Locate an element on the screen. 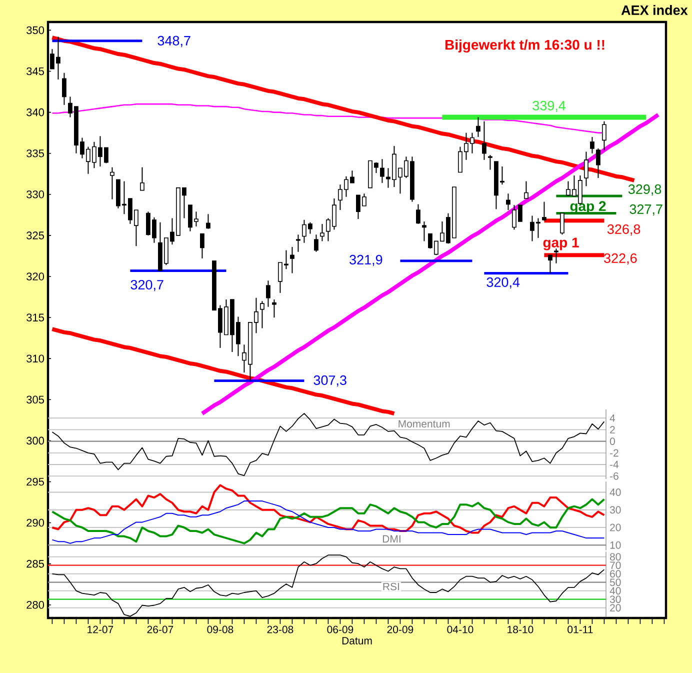 This screenshot has height=673, width=692. chart-title: AEX index is located at coordinates (654, 10).